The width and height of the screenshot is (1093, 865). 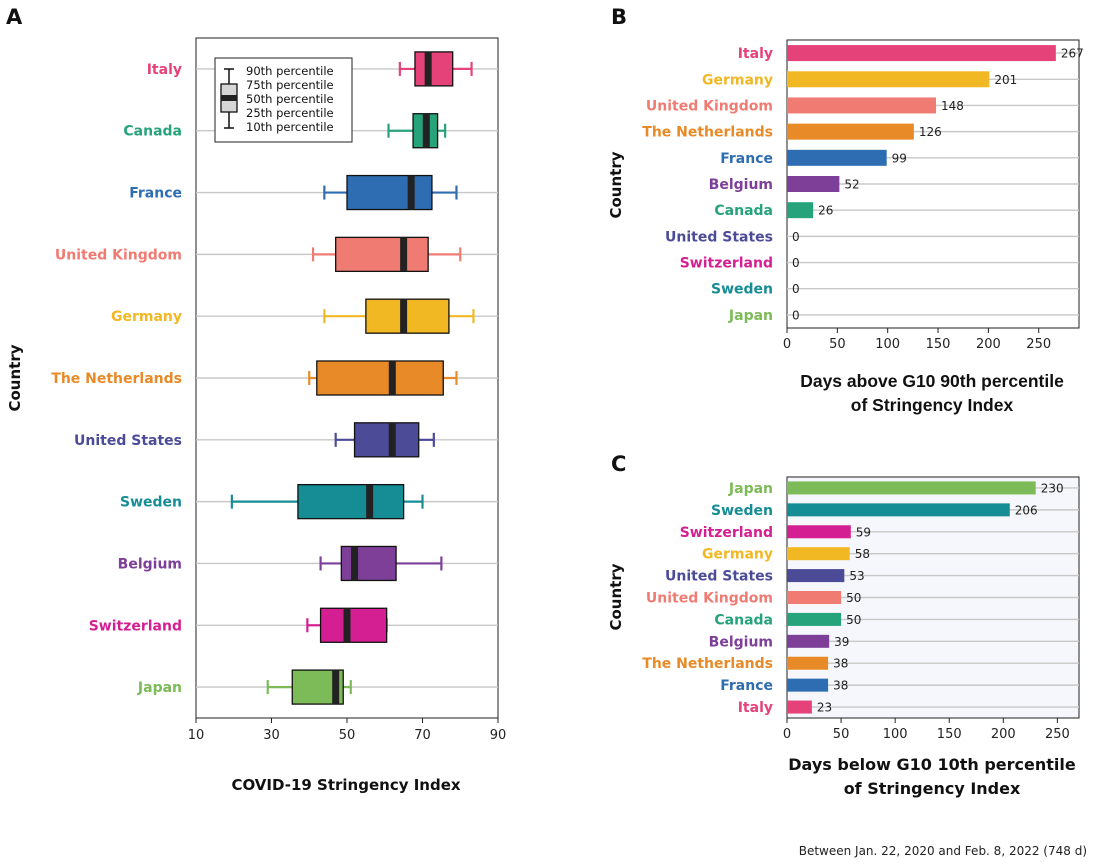 I want to click on c-value-japan: 230, so click(x=1052, y=488).